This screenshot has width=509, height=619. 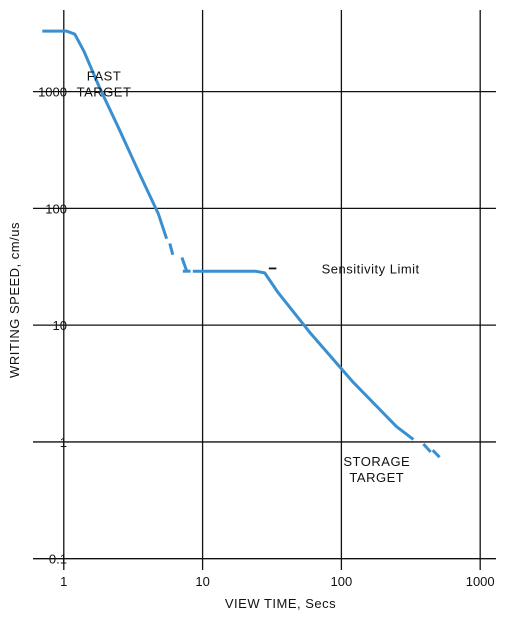 What do you see at coordinates (58, 559) in the screenshot?
I see `y-tick-label: 0.1` at bounding box center [58, 559].